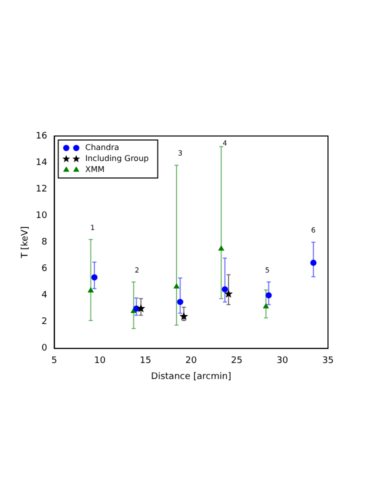 The image size is (374, 484). I want to click on y-tick-label: 4, so click(45, 295).